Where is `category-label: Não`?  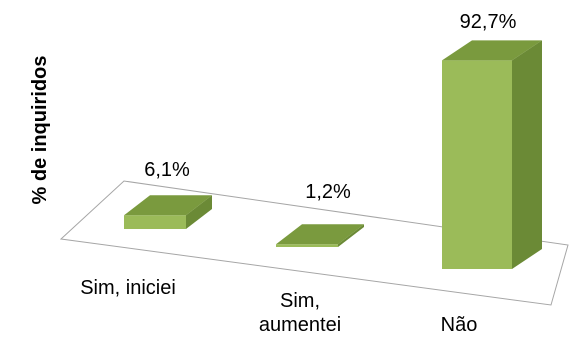
category-label: Não is located at coordinates (459, 325).